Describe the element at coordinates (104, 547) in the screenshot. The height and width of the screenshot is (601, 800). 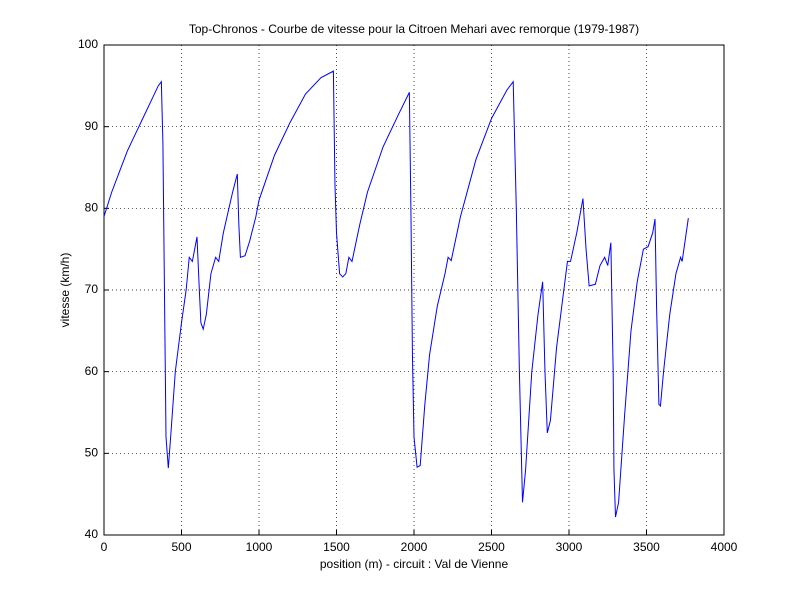
I see `x-tick-label: 0` at that location.